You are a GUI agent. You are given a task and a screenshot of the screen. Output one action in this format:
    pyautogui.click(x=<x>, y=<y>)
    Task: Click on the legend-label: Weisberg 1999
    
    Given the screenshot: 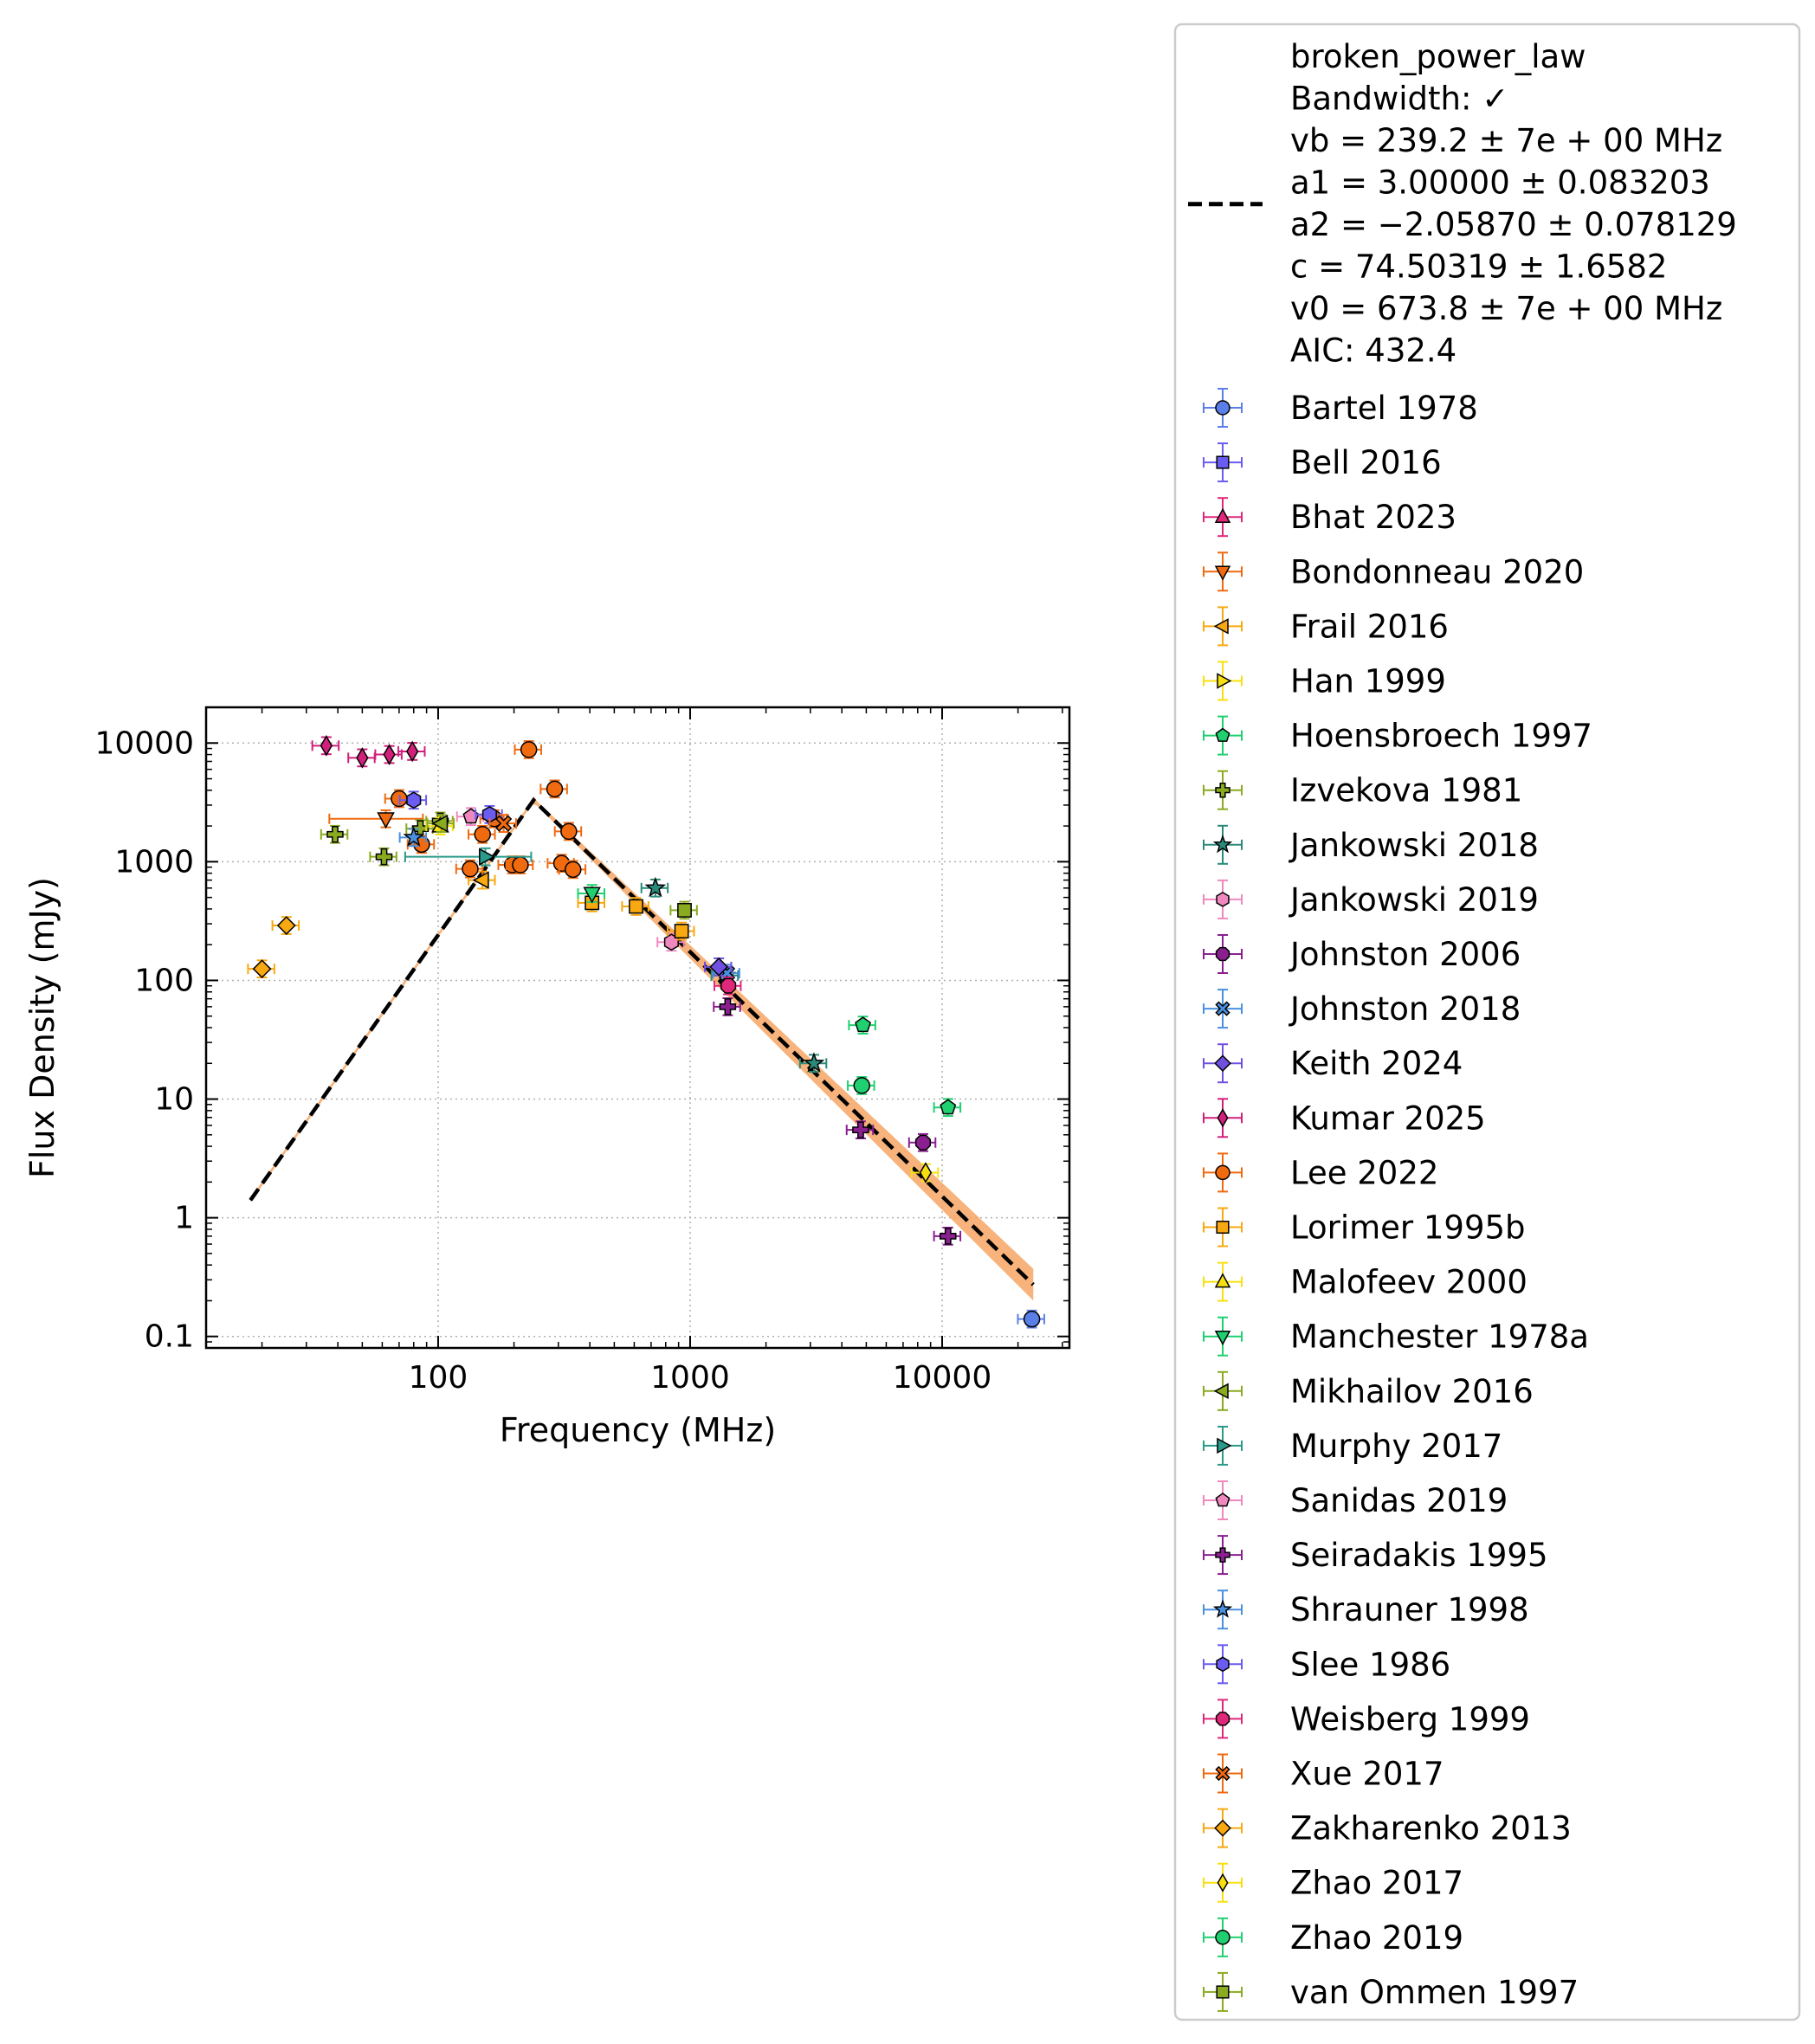 What is the action you would take?
    pyautogui.click(x=1410, y=1719)
    